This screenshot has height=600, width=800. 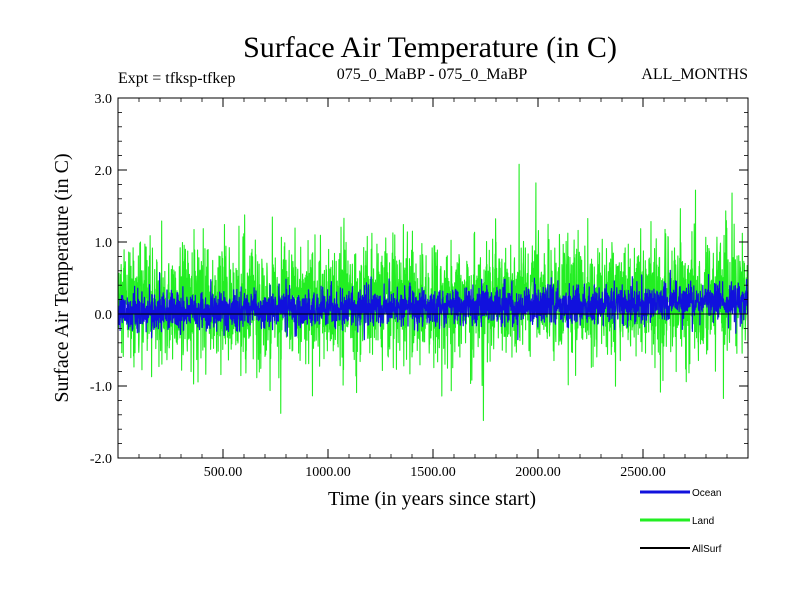 I want to click on y-tick-label: 0.0, so click(x=104, y=315).